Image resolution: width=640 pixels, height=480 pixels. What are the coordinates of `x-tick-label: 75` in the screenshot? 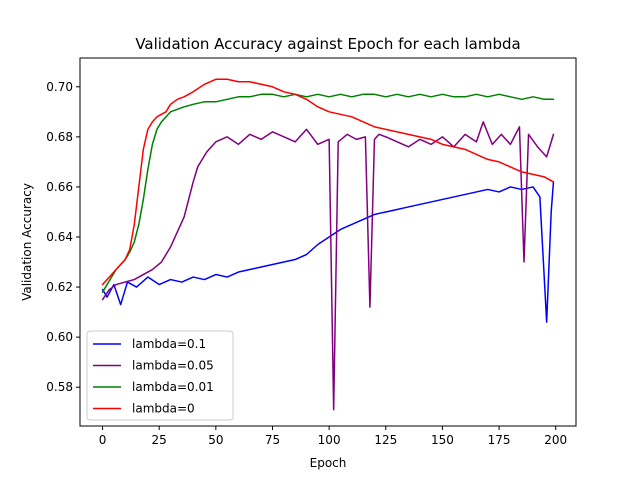 It's located at (272, 440).